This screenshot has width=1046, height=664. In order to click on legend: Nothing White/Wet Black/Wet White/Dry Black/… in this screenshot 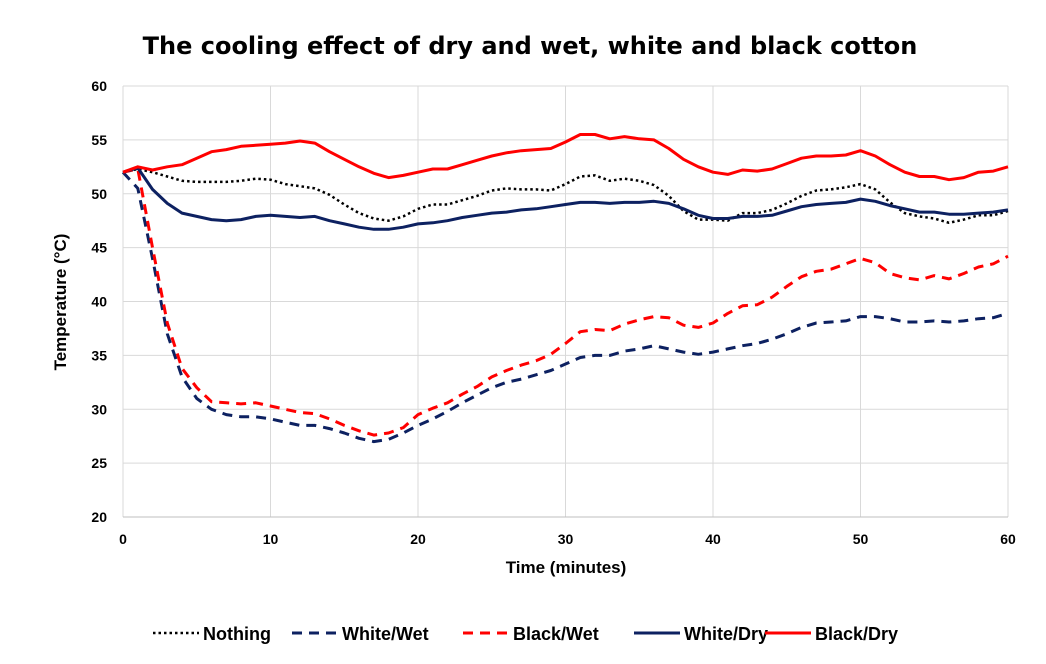, I will do `click(525, 634)`.